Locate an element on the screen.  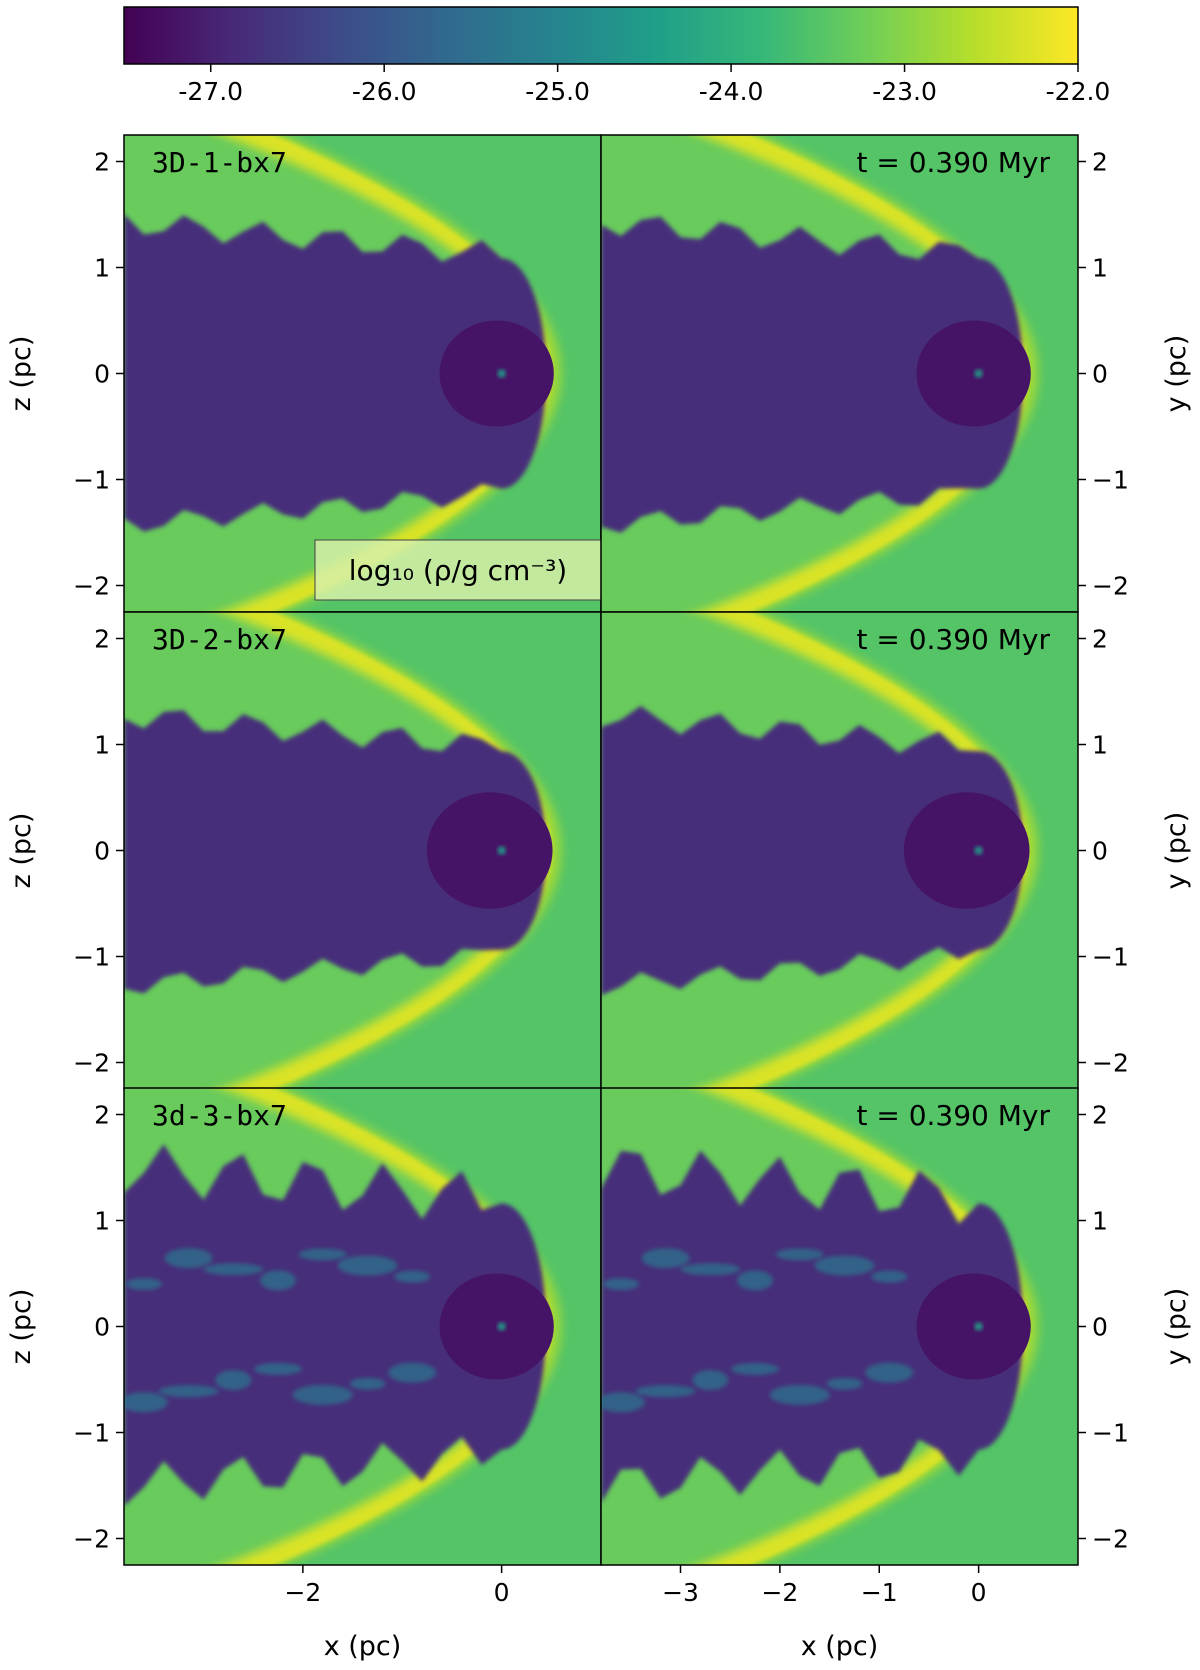
run-label: 3d-3-bx7 is located at coordinates (219, 1115).